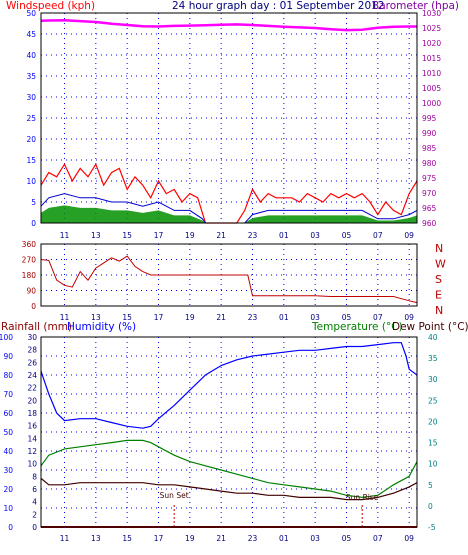  I want to click on rain-y-tick-label: 14, so click(32, 438).